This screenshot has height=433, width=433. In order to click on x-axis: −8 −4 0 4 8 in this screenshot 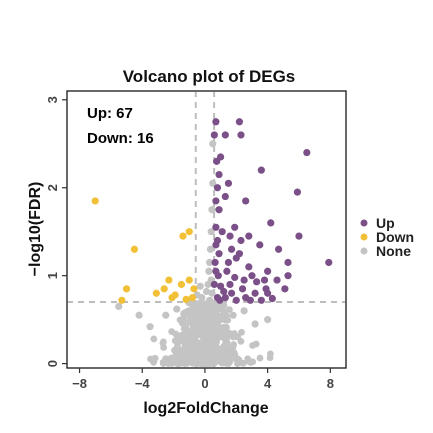, I will do `click(203, 379)`.